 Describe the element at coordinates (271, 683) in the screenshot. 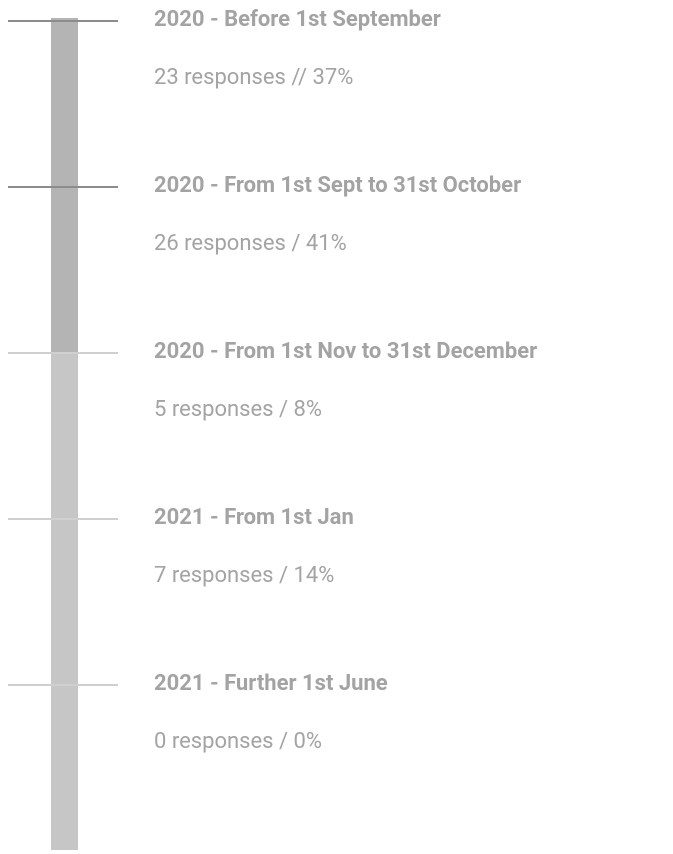

I see `item-title: 2021 - Further 1st June` at that location.